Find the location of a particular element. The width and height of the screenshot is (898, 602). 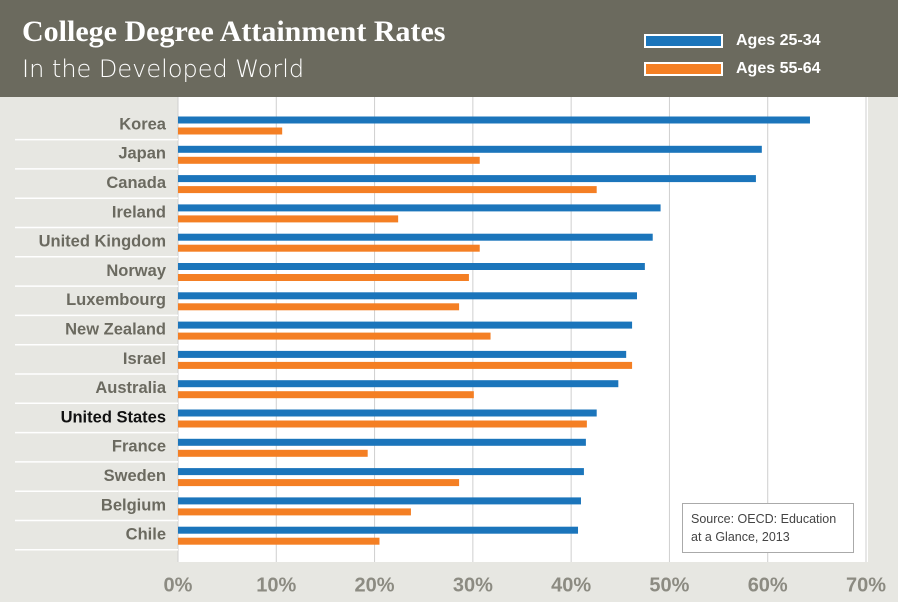

y-tick-label: Japan is located at coordinates (142, 154).